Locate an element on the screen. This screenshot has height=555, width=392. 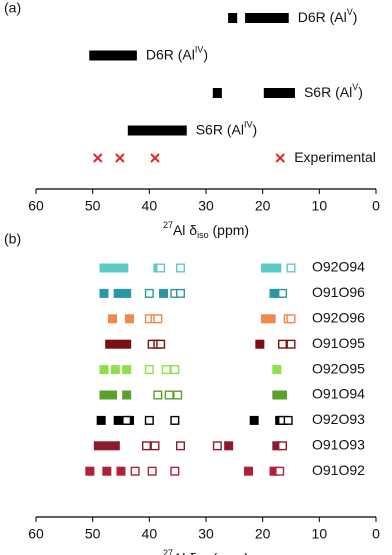
row-label: O91O95 is located at coordinates (338, 343).